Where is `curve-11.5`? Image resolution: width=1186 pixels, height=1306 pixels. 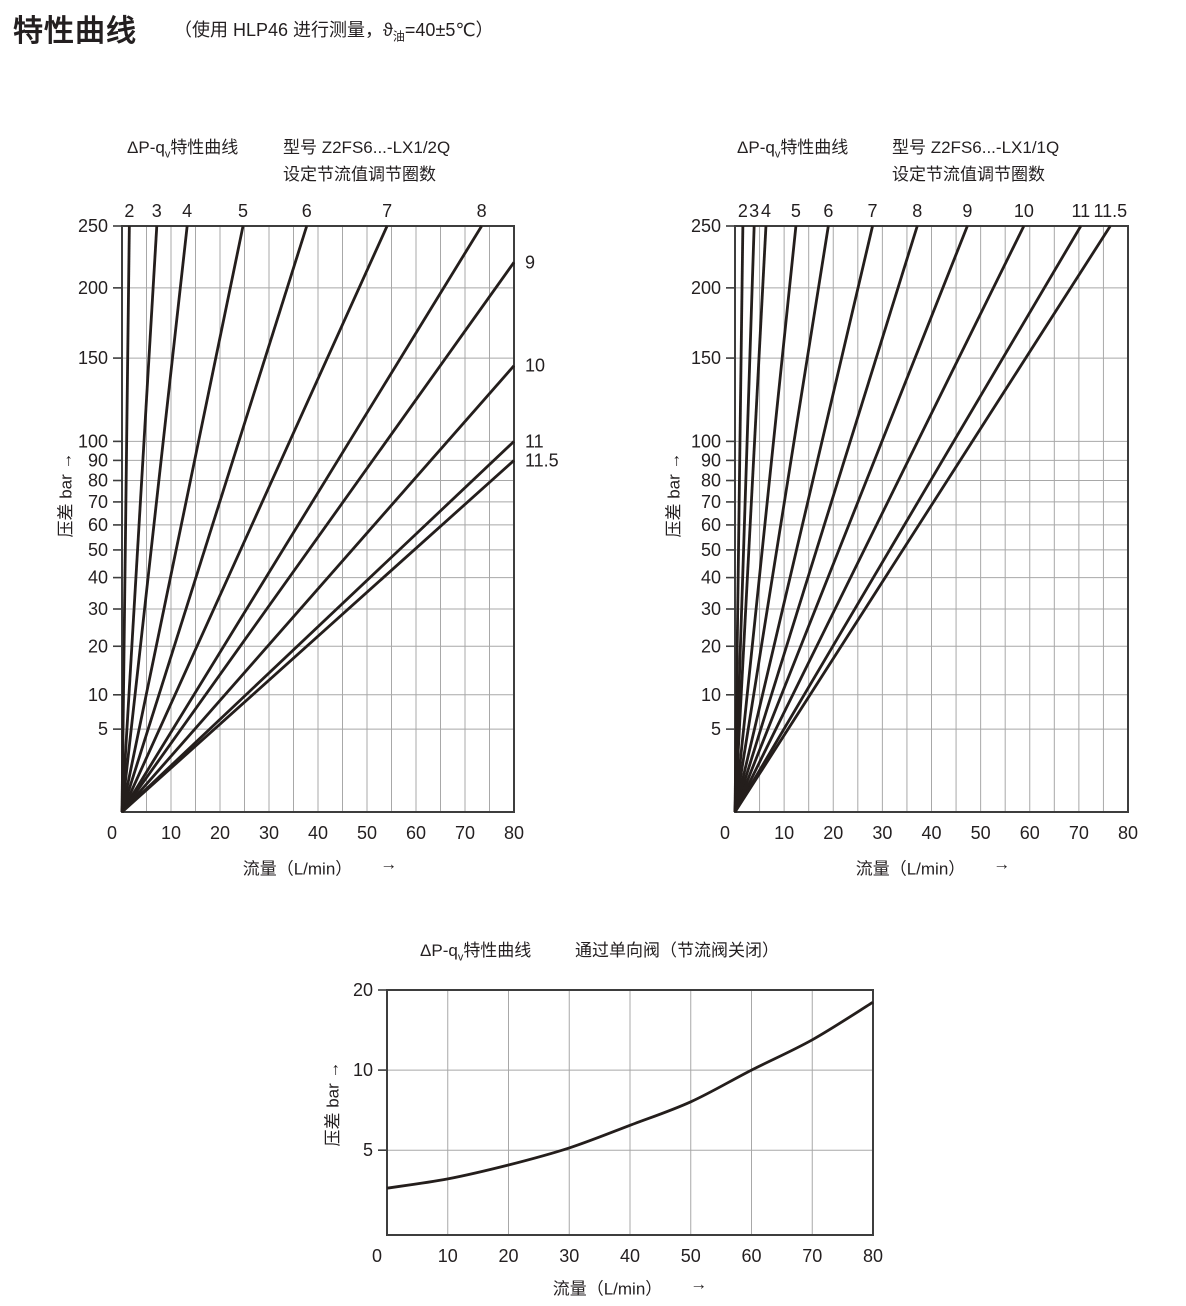 curve-11.5 is located at coordinates (318, 636).